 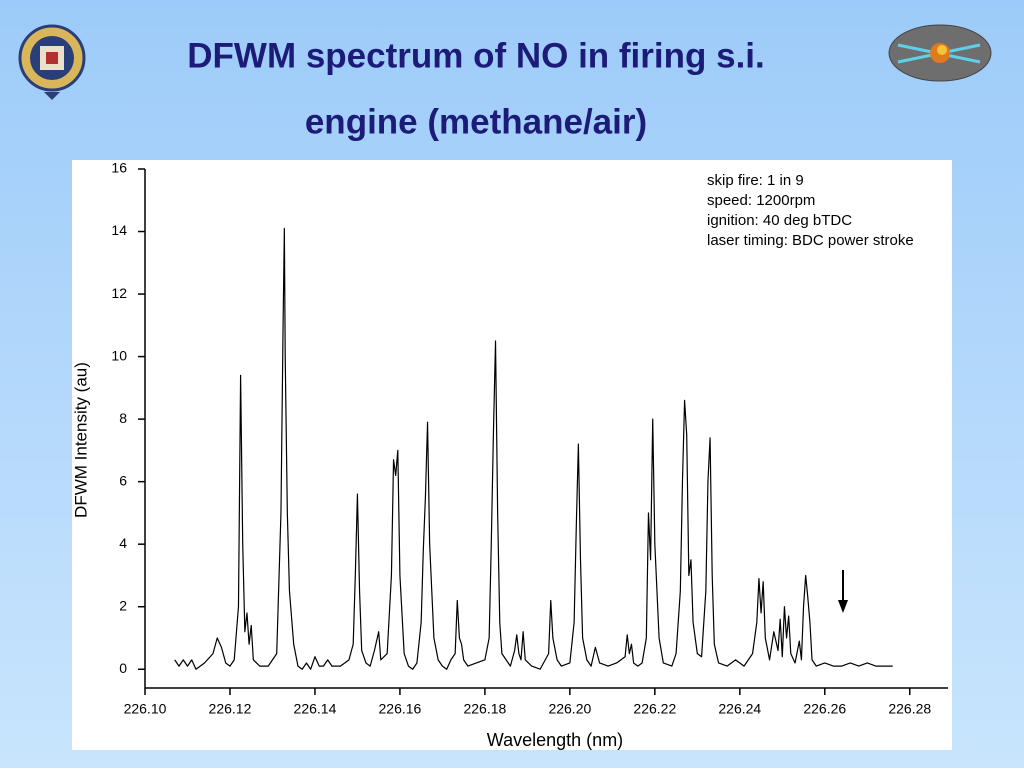 I want to click on arrow, so click(x=843, y=591).